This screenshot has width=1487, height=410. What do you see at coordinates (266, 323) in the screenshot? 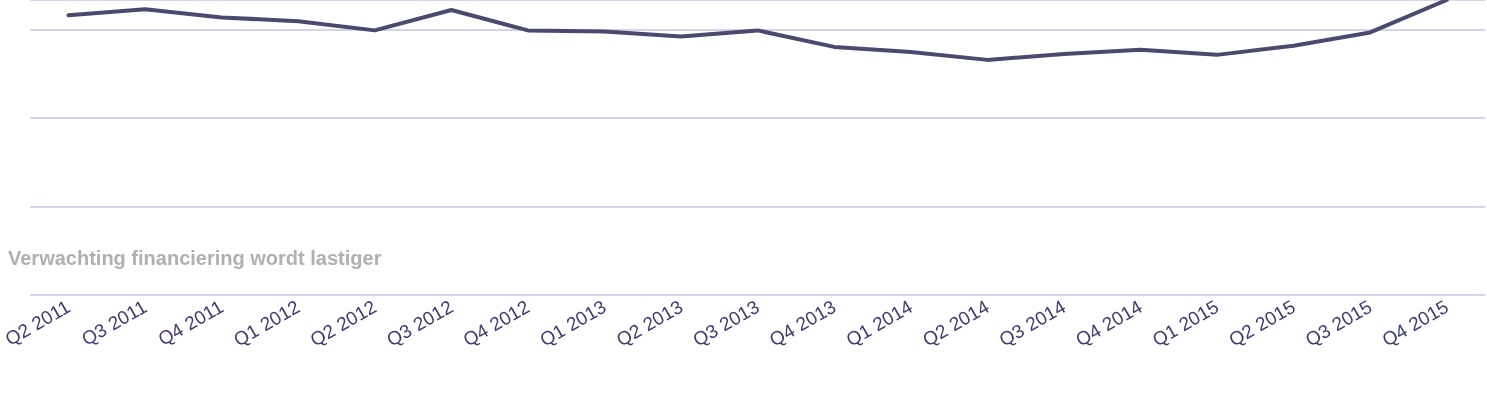
I see `x-tick-label: Q1 2012` at bounding box center [266, 323].